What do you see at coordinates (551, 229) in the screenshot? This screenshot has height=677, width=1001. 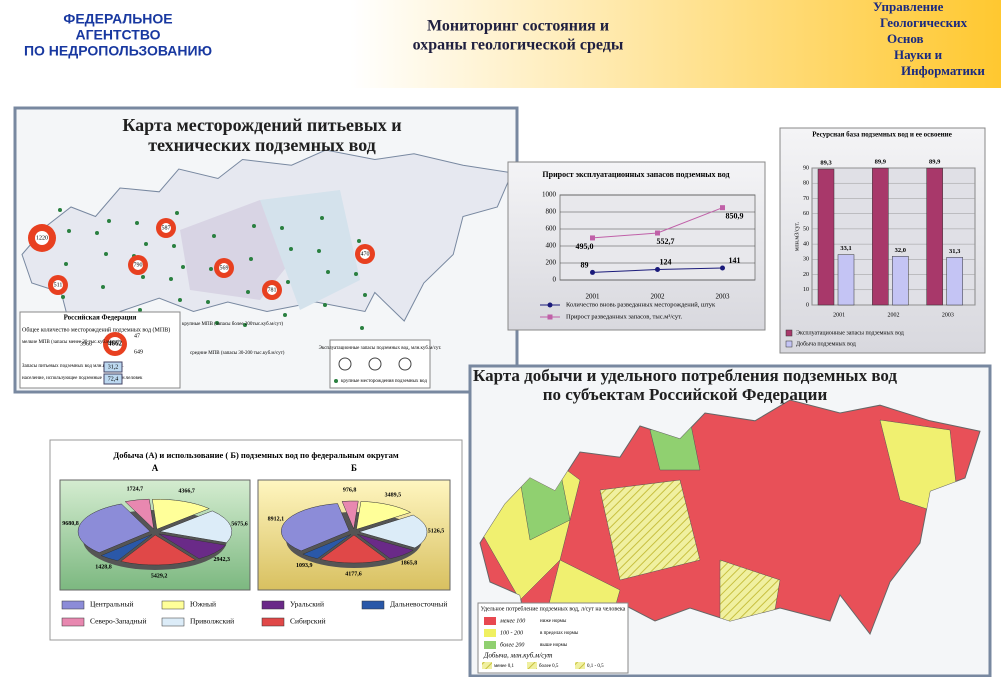 I see `y-tick-label: 600` at bounding box center [551, 229].